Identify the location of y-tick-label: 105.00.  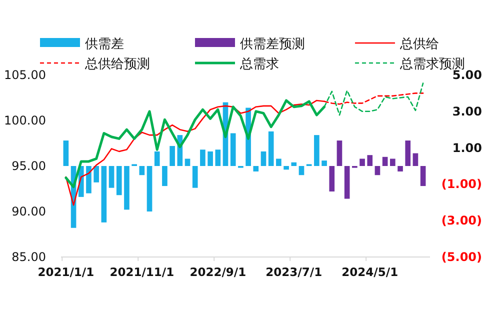
(25, 75).